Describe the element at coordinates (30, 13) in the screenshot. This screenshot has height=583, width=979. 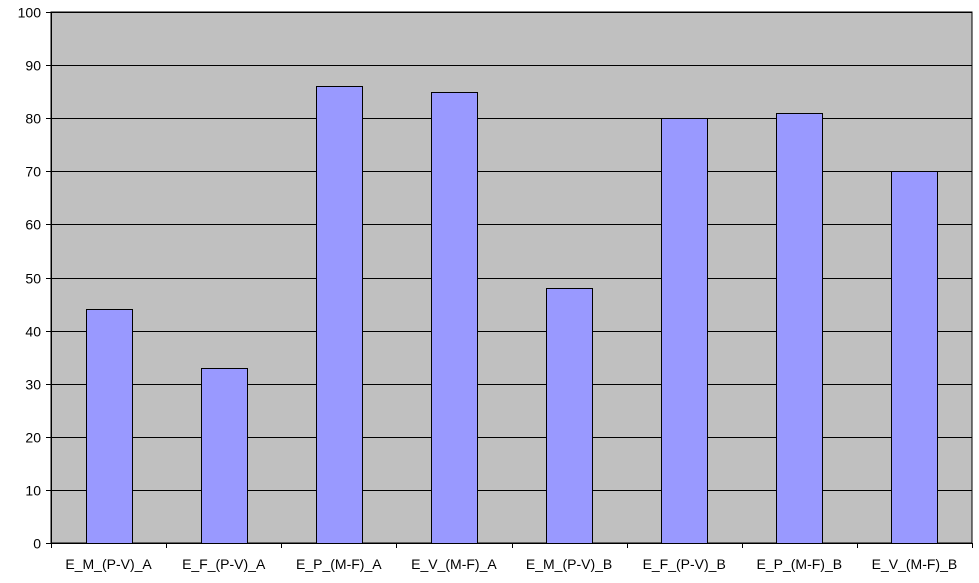
I see `y-tick-label: 100` at that location.